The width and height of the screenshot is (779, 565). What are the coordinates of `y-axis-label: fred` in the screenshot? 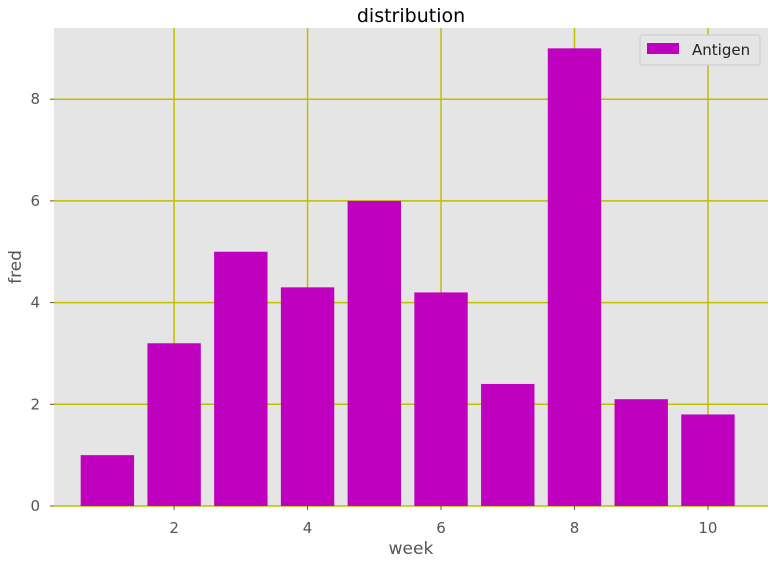 It's located at (16, 267).